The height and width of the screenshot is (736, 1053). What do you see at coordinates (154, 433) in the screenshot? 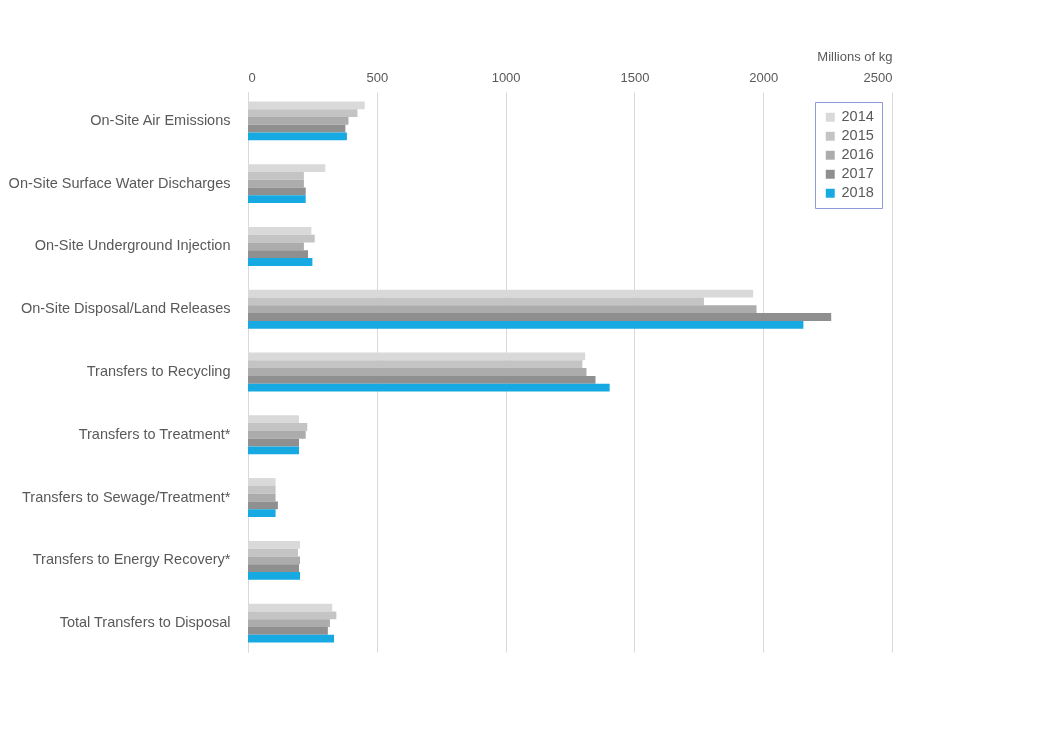
I see `y-tick-label: Transfers to Treatment*` at bounding box center [154, 433].